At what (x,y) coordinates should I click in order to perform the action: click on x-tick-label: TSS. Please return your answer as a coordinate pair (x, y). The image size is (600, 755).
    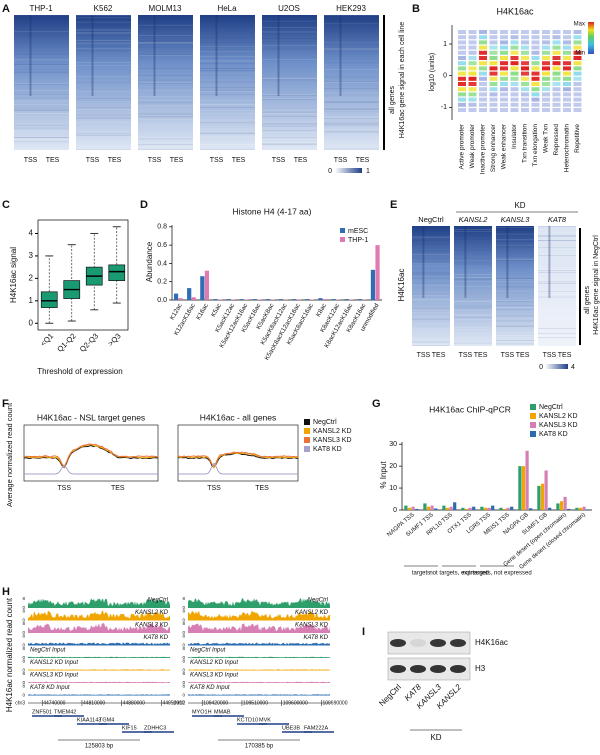
    Looking at the image, I should click on (217, 160).